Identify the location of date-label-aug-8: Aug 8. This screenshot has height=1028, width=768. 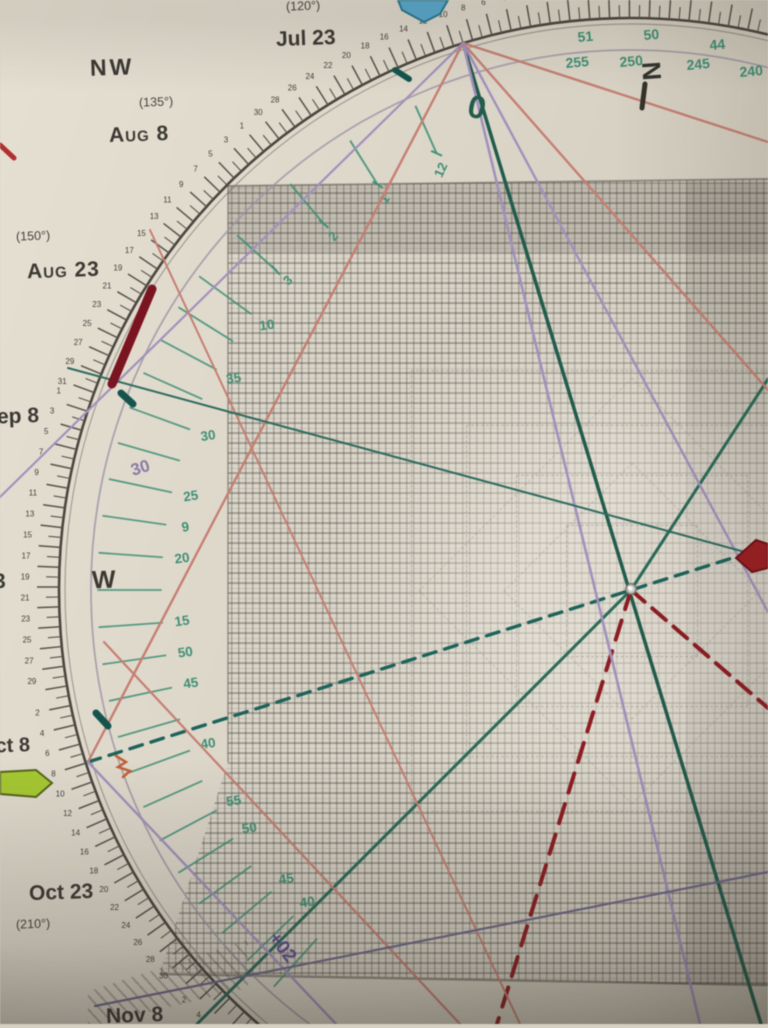
(139, 134).